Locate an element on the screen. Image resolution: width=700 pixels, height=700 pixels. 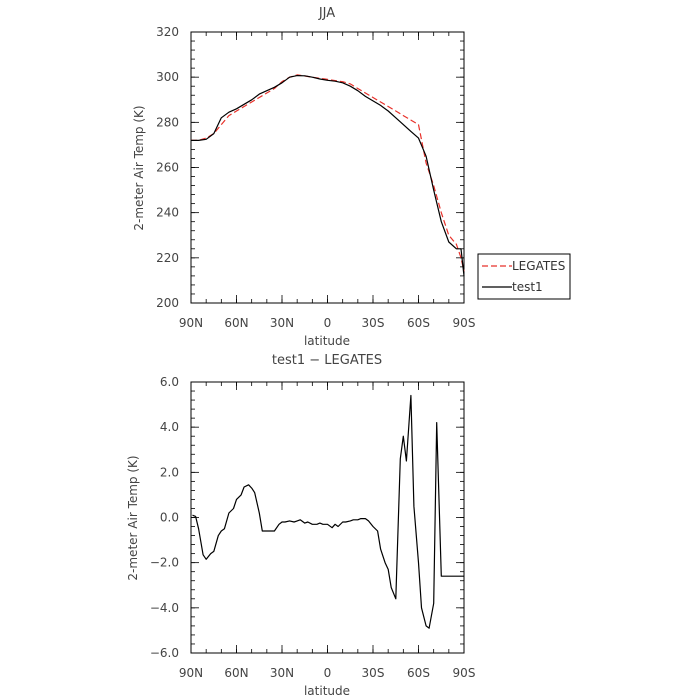
top-panel-title: JJA is located at coordinates (326, 13).